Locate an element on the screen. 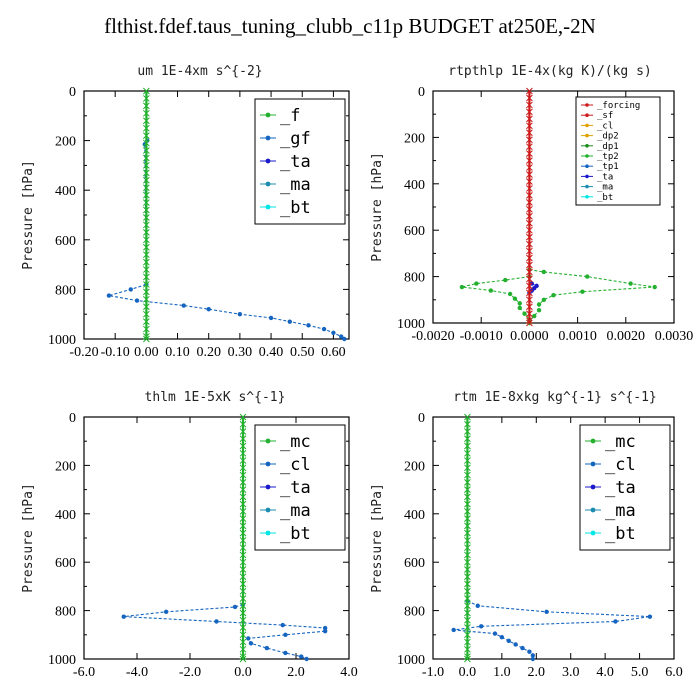 Image resolution: width=700 pixels, height=700 pixels. series-line-dp1 is located at coordinates (495, 299).